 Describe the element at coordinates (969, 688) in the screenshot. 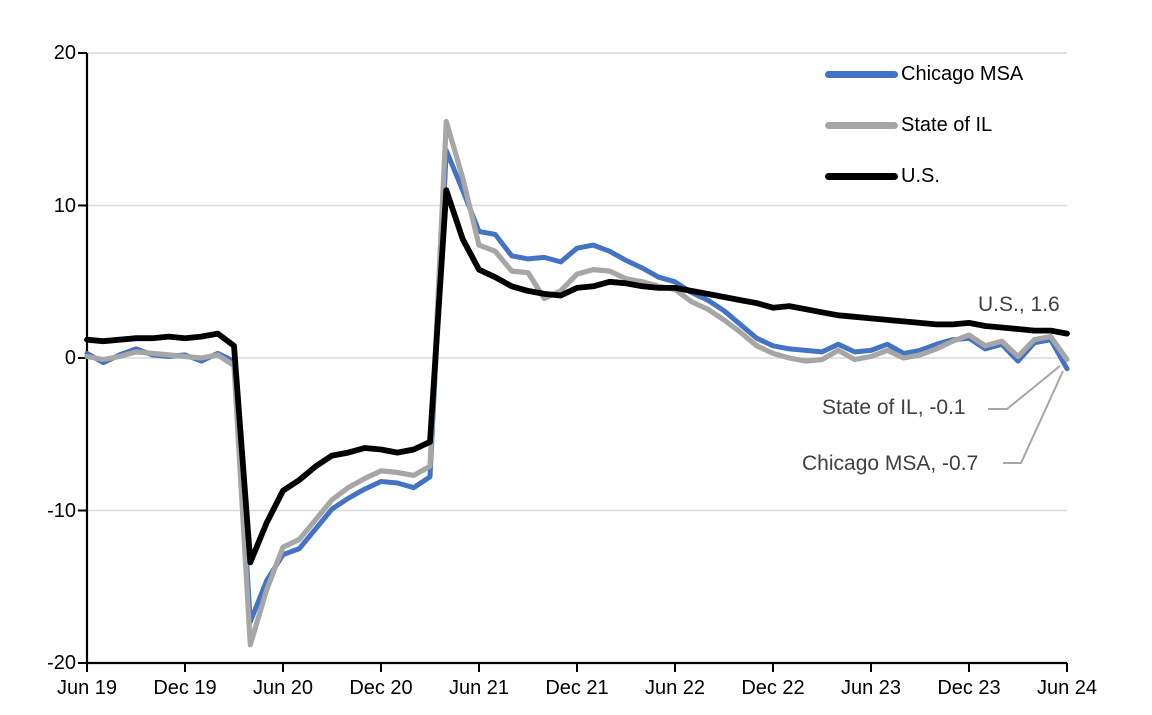

I see `x-tick-label: Dec 23` at that location.